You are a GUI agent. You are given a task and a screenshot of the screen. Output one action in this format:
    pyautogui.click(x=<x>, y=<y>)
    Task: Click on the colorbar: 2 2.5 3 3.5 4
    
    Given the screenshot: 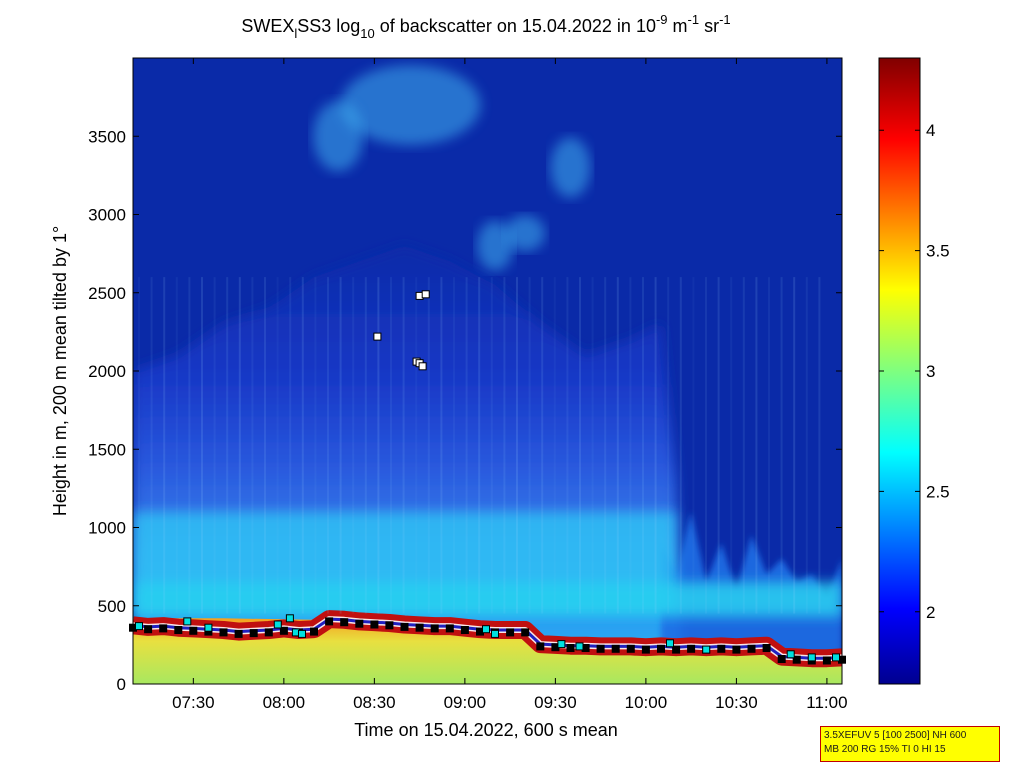 What is the action you would take?
    pyautogui.click(x=914, y=371)
    